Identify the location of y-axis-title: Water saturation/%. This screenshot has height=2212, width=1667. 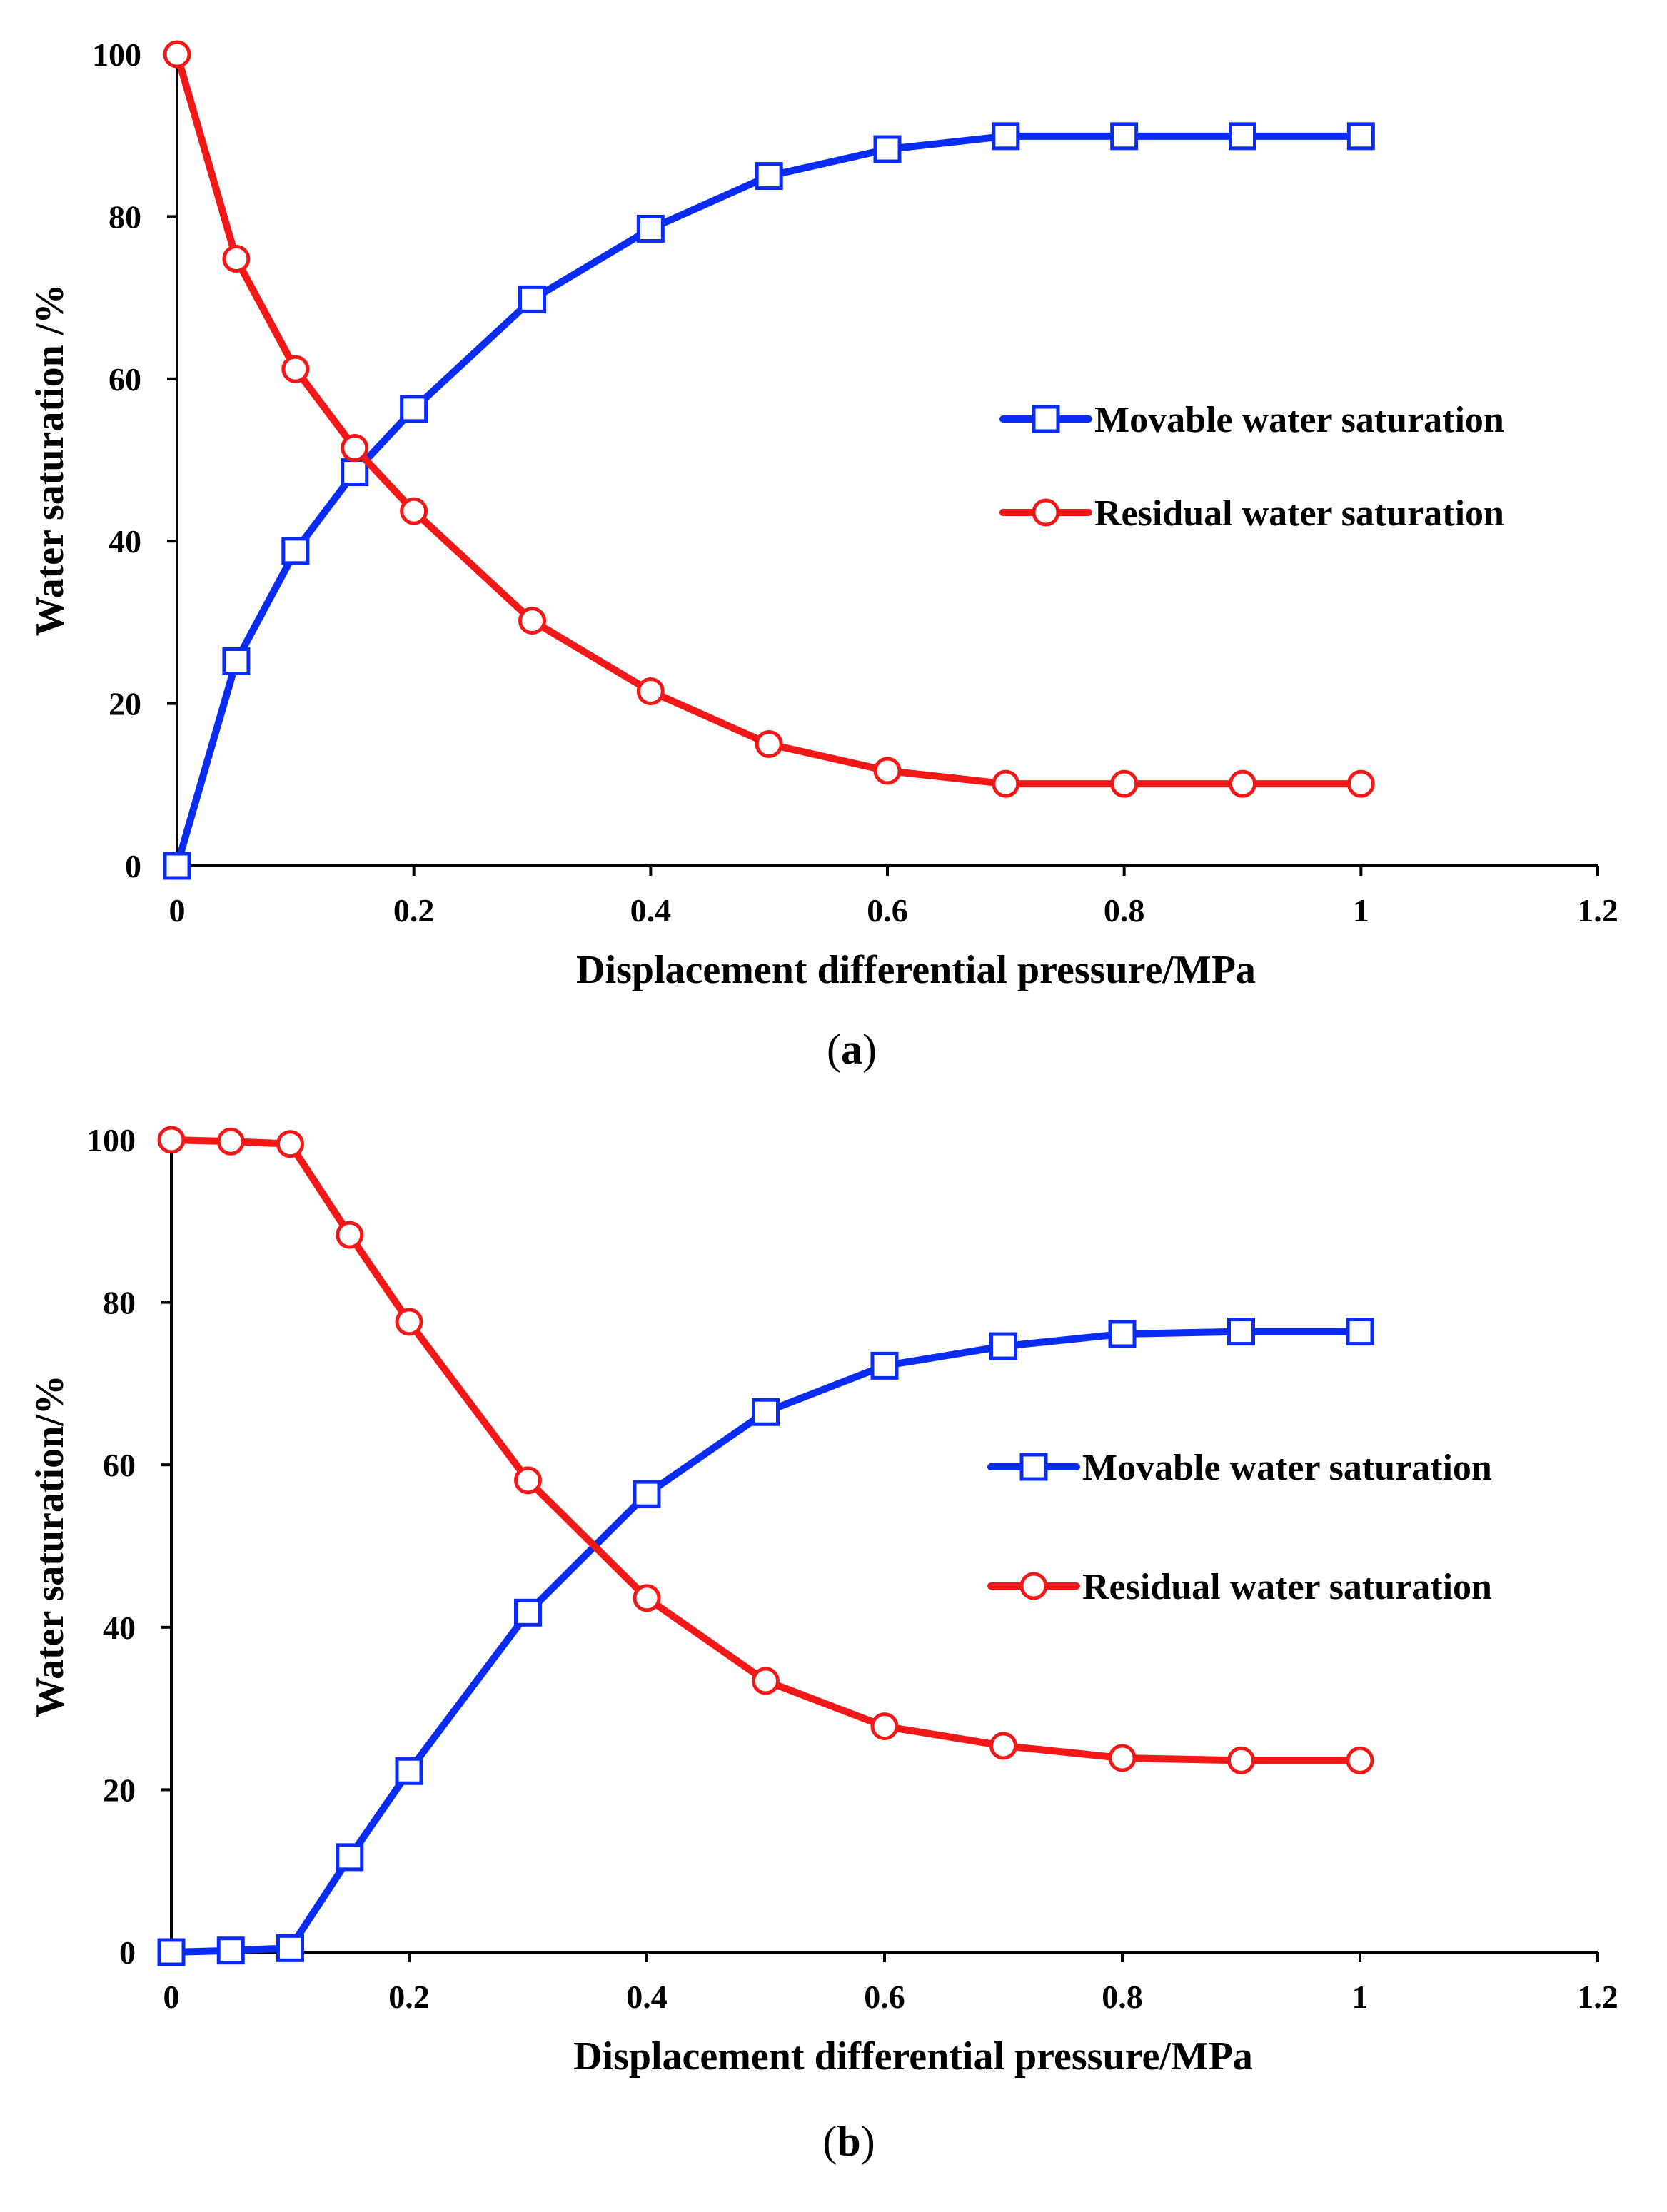
(50, 1546).